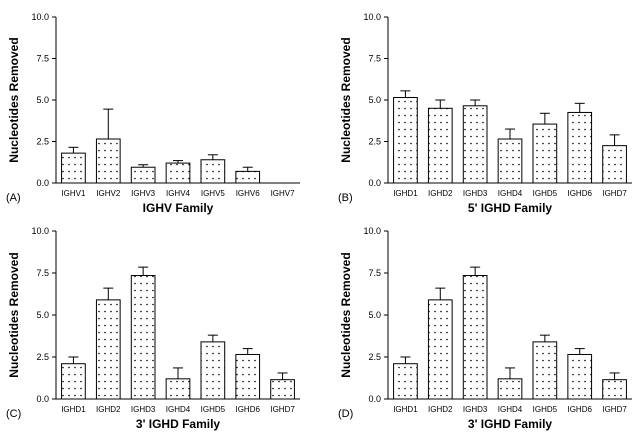 The height and width of the screenshot is (432, 644). Describe the element at coordinates (345, 198) in the screenshot. I see `panel-label: (B)` at that location.